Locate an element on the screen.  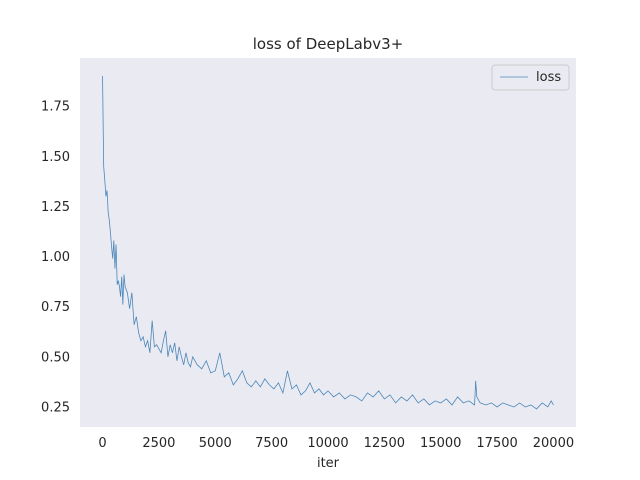
x-tick-label: 12500 is located at coordinates (384, 443).